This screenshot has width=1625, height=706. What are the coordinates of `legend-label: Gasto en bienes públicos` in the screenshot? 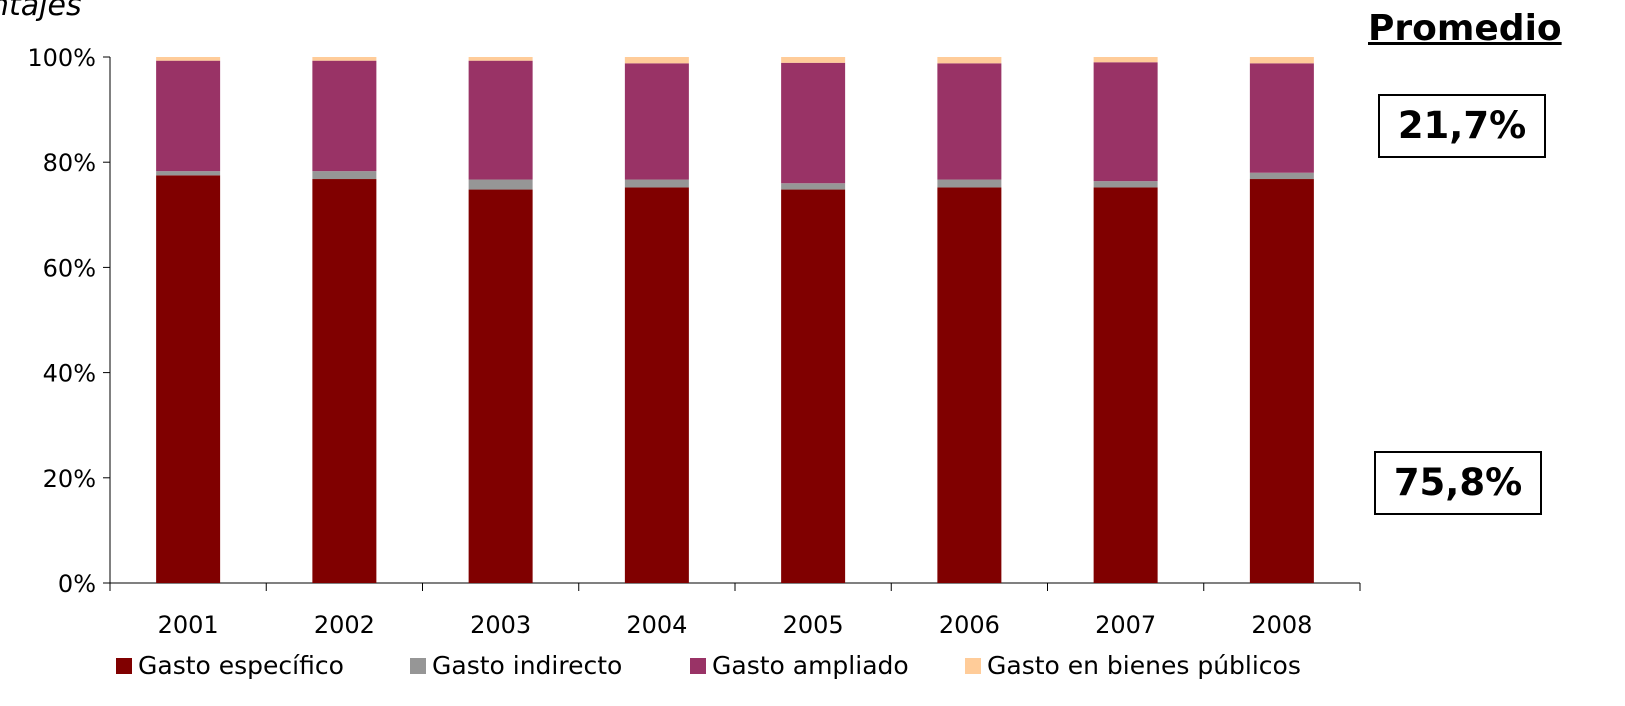 It's located at (1144, 665).